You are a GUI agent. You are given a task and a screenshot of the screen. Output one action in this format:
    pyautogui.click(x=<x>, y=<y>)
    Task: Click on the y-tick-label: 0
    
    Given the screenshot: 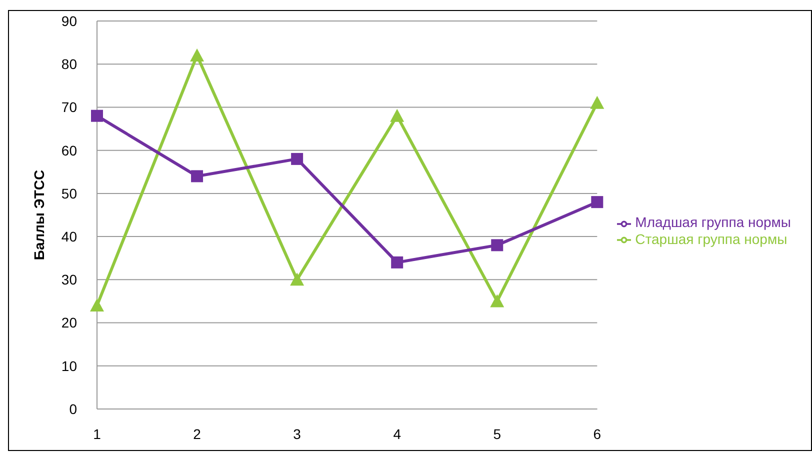 What is the action you would take?
    pyautogui.click(x=73, y=408)
    